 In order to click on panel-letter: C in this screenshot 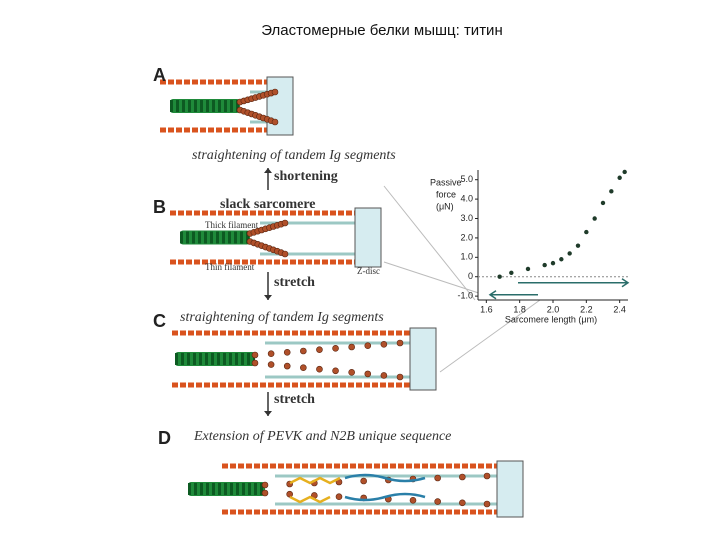, I will do `click(159, 321)`.